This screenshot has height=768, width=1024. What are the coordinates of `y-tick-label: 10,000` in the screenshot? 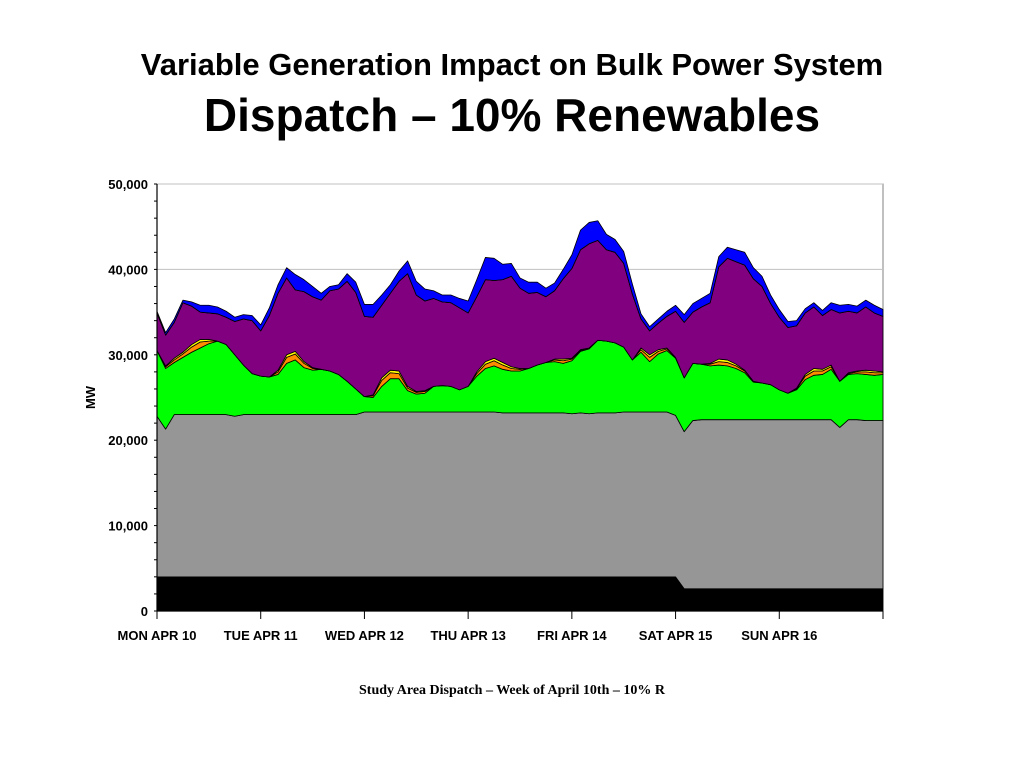 It's located at (128, 526).